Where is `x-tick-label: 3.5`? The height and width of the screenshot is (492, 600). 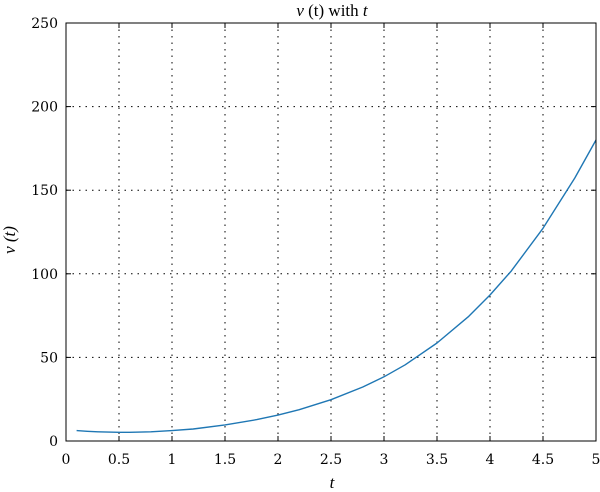
x-tick-label: 3.5 is located at coordinates (437, 460).